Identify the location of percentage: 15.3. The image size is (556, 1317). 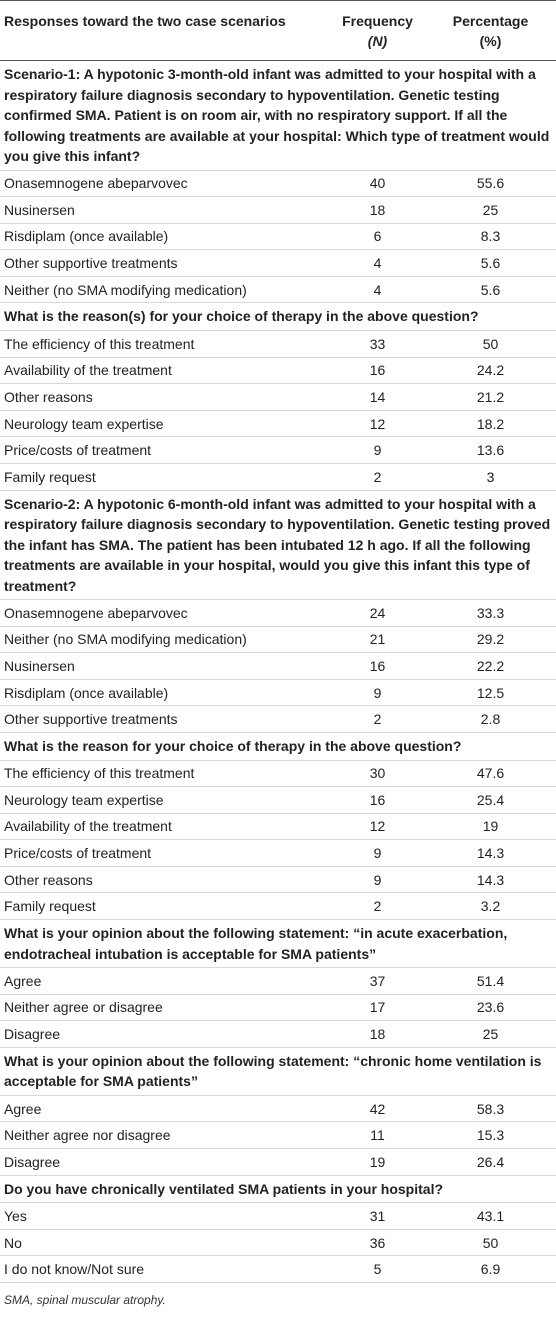
(490, 1135).